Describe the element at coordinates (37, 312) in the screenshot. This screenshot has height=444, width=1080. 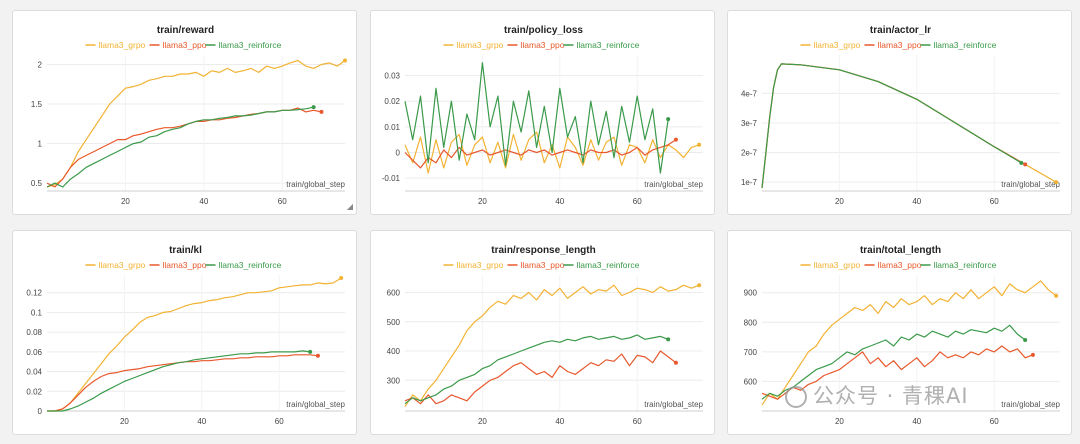
I see `y-tick-label: 0.1` at that location.